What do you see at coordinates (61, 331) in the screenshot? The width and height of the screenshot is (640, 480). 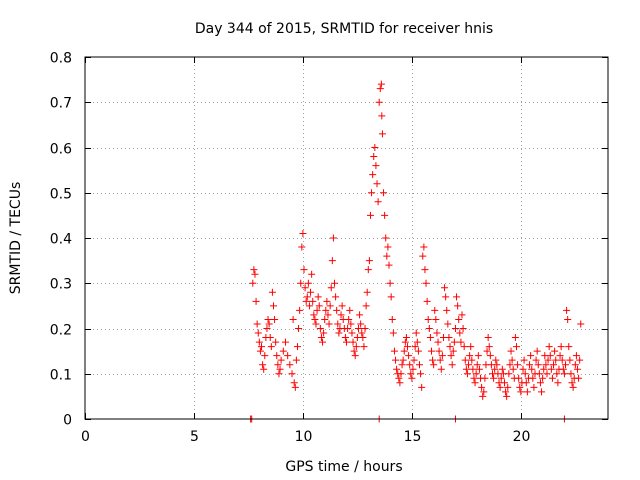 I see `y-tick-label: 0.2` at bounding box center [61, 331].